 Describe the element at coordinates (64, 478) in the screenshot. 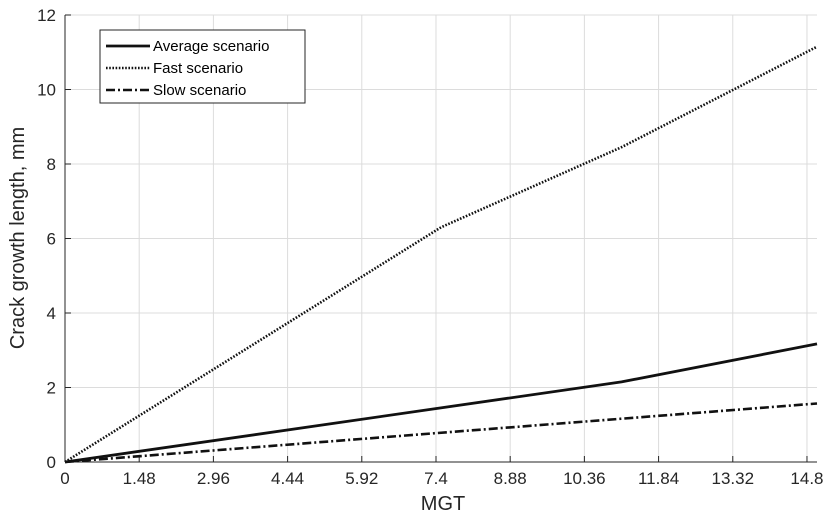

I see `x-tick-label: 0` at that location.